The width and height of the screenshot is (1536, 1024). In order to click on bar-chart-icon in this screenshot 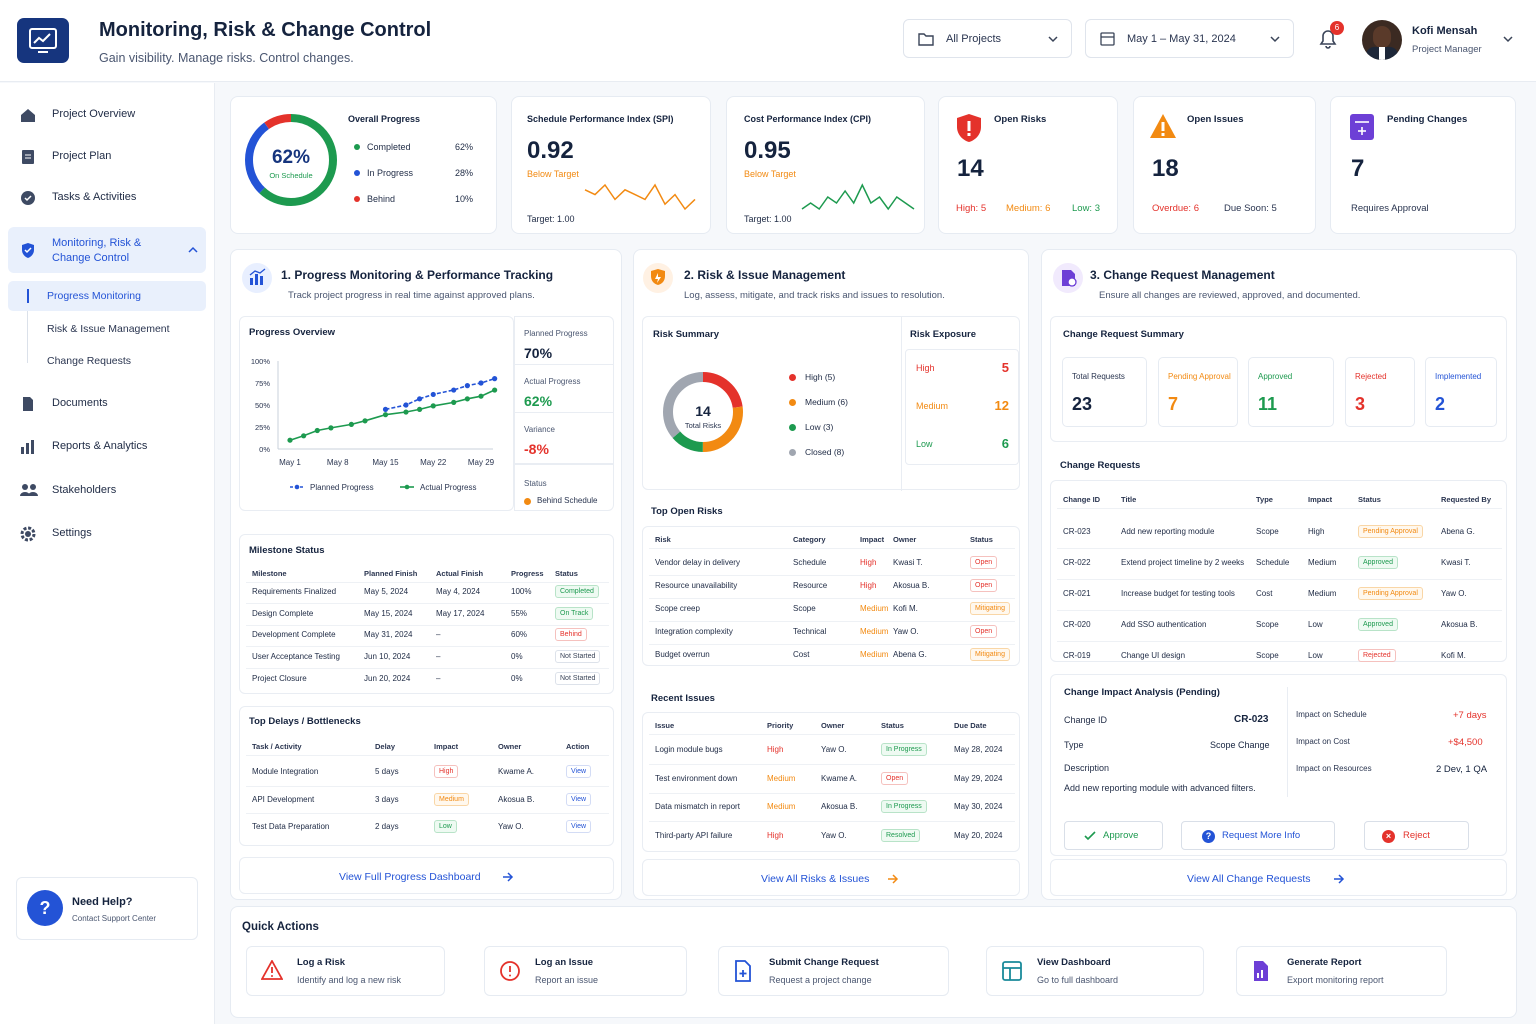, I will do `click(27, 447)`.